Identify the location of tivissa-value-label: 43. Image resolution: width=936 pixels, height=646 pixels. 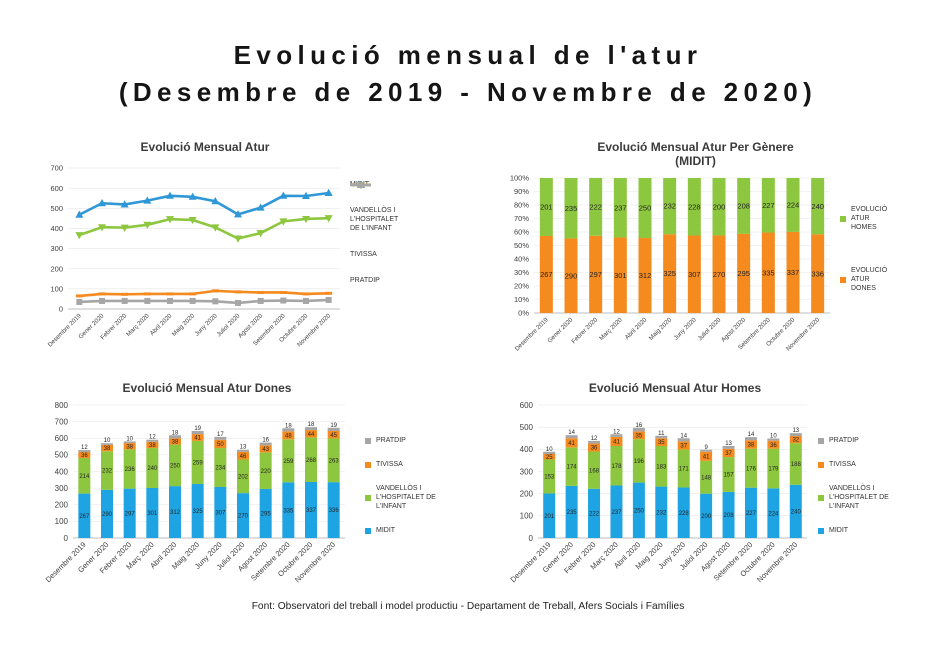
(265, 450).